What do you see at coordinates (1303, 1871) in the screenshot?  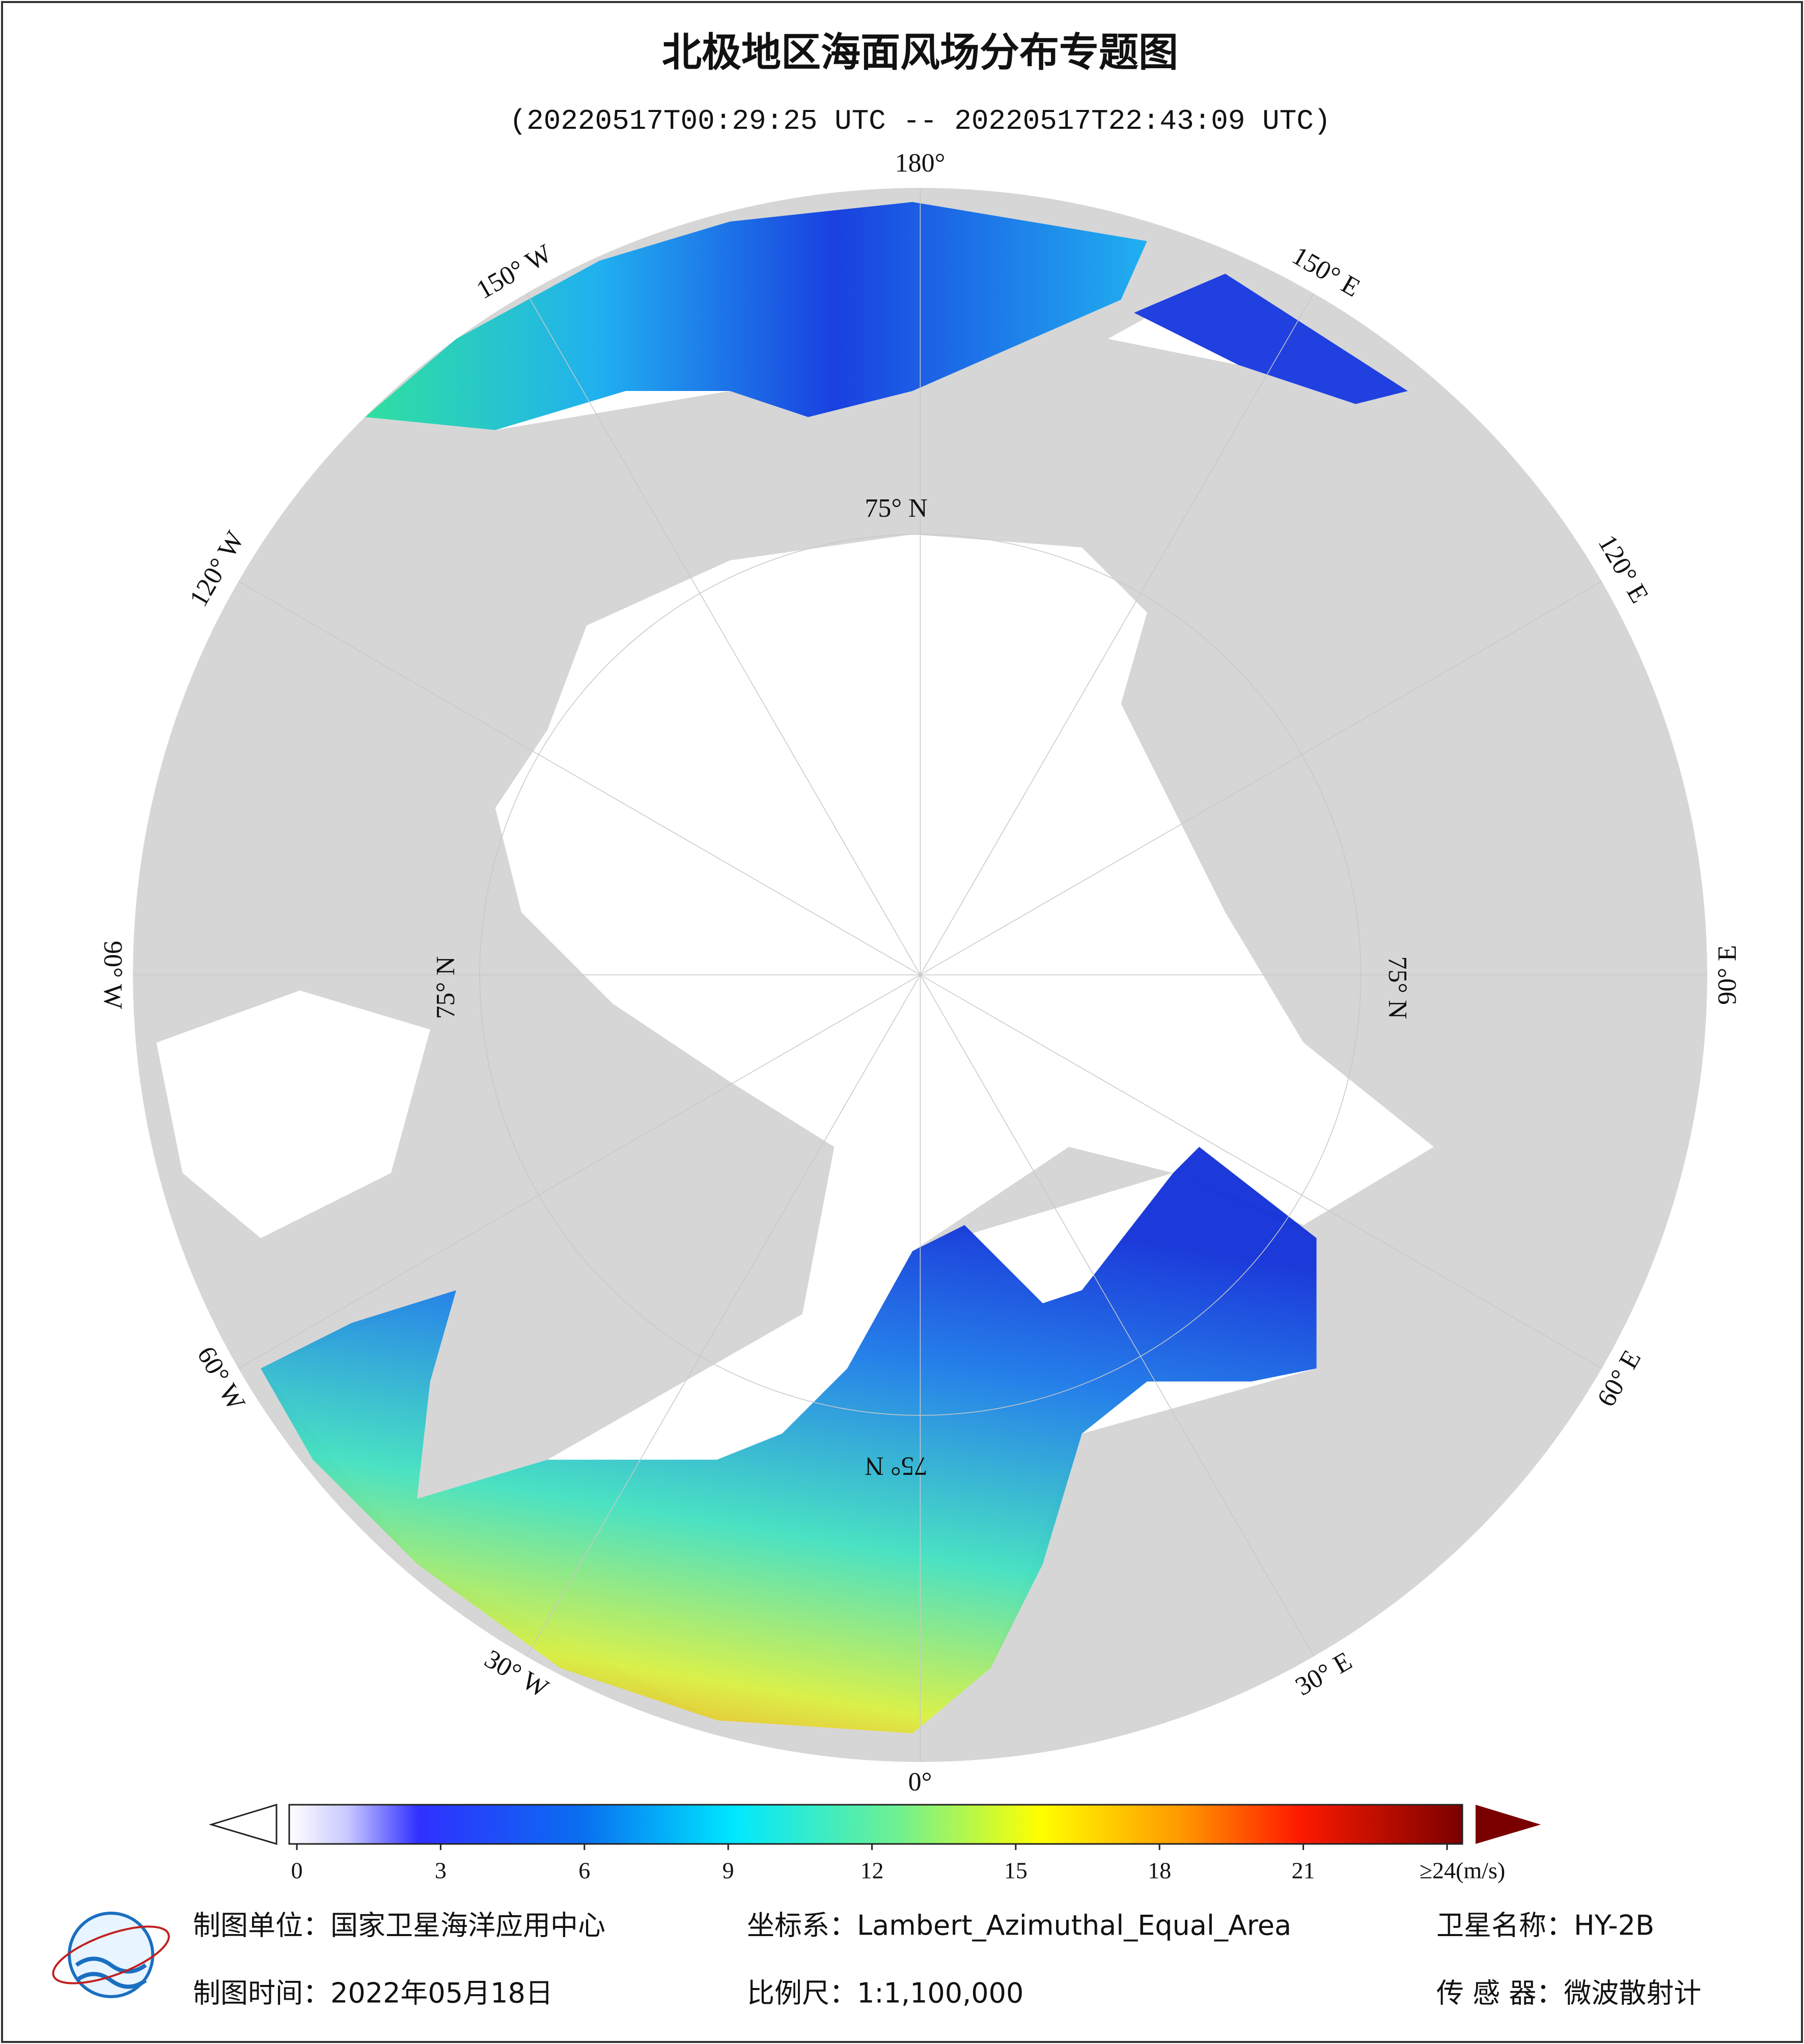 I see `colorbar-tick-label: 21` at bounding box center [1303, 1871].